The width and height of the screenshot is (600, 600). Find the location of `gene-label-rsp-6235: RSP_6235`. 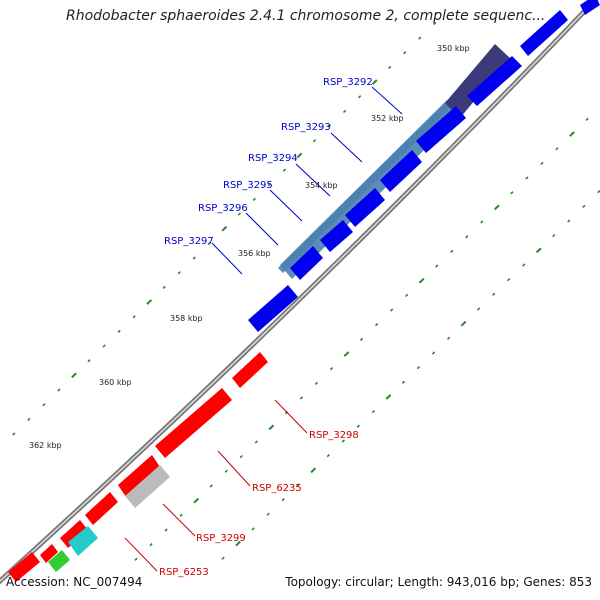

gene-label-rsp-6235: RSP_6235 is located at coordinates (277, 488).